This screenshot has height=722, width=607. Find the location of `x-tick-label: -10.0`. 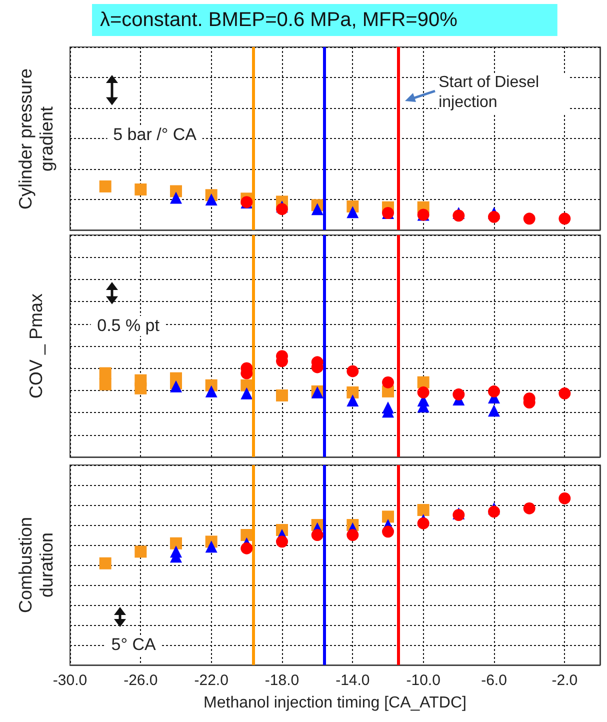

x-tick-label: -10.0 is located at coordinates (423, 680).